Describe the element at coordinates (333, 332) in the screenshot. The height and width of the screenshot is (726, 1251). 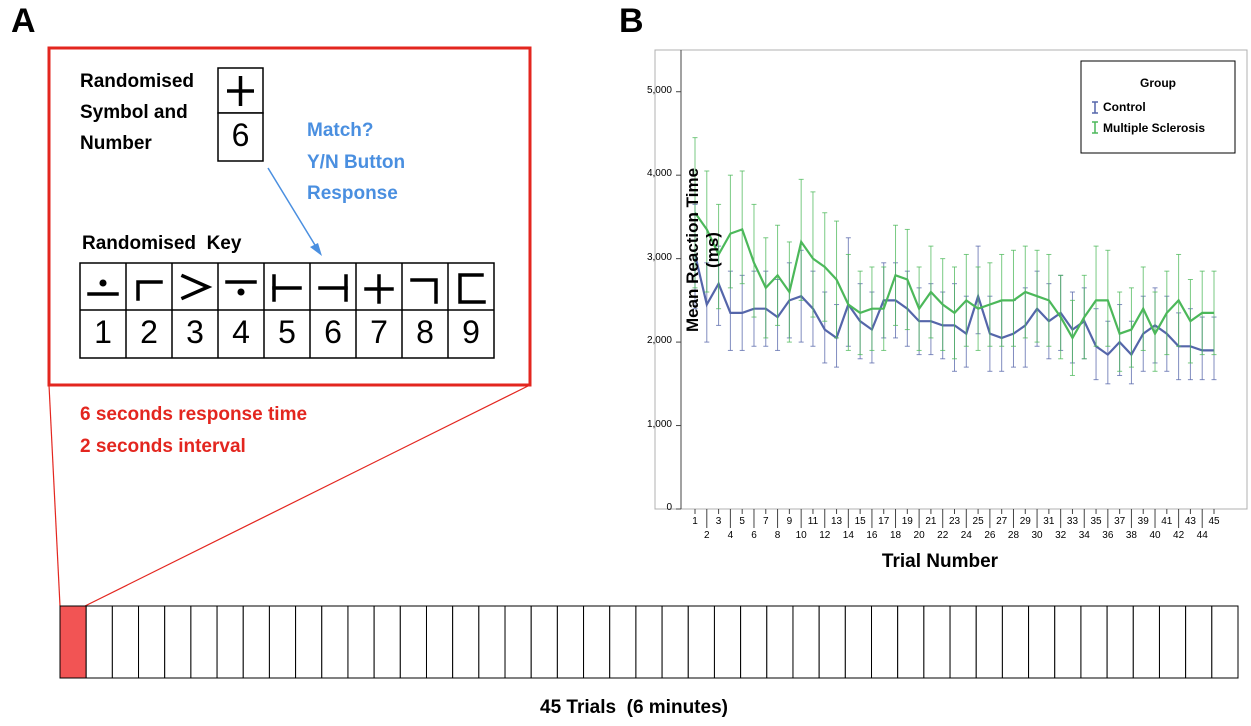
I see `key-number-6: 6` at that location.